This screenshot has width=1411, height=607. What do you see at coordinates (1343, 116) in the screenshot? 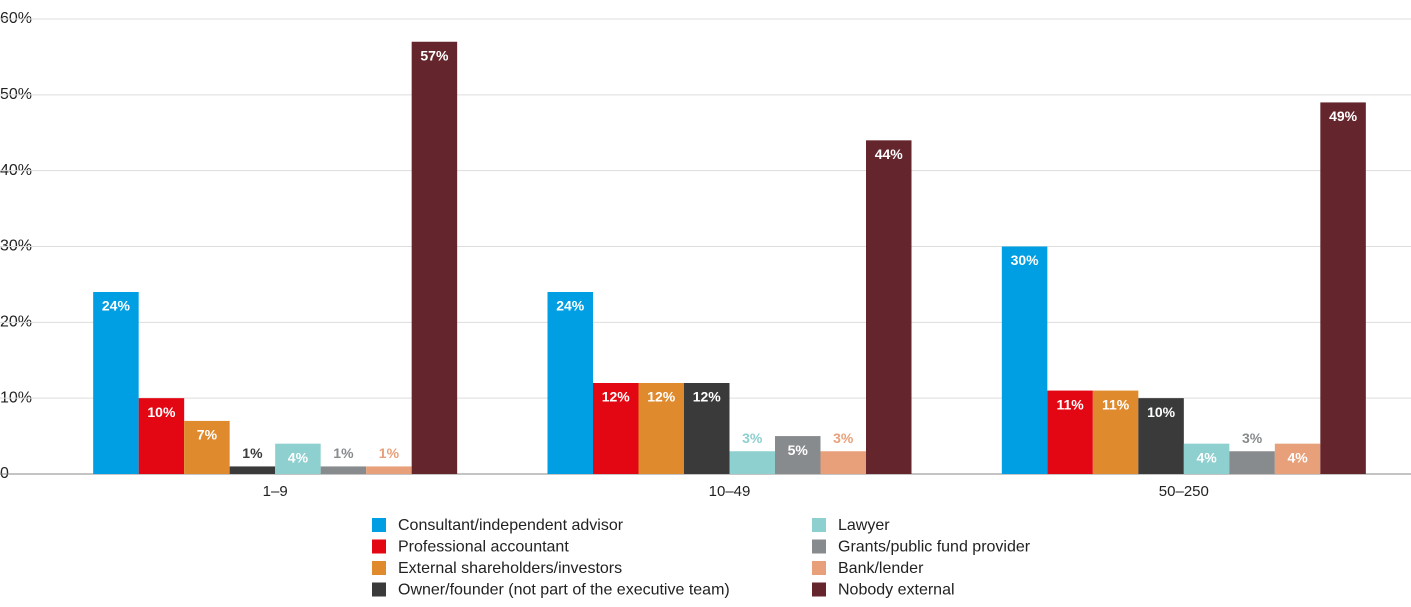
I see `value-label: 49%` at bounding box center [1343, 116].